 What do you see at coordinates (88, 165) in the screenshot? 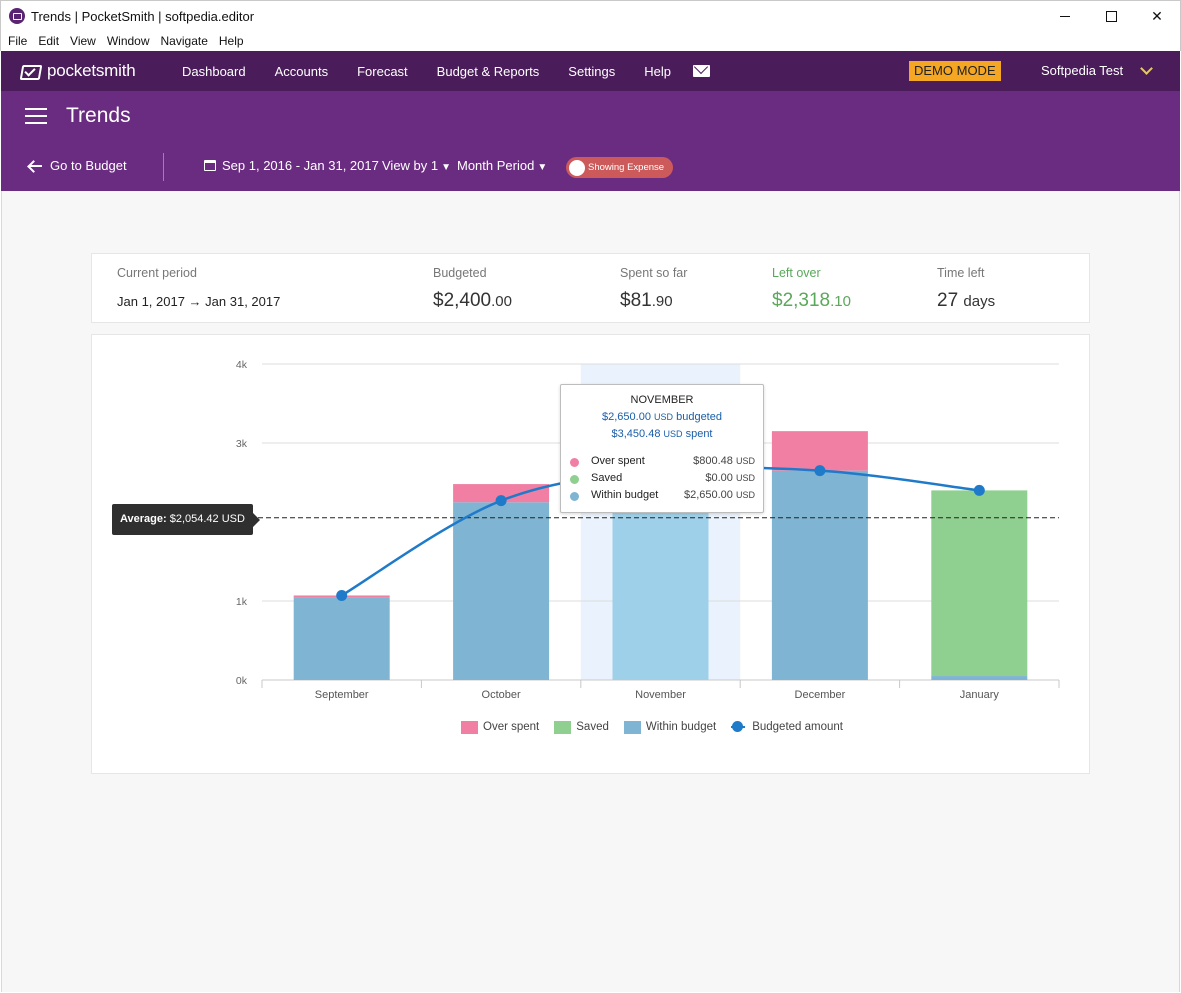
I see `go-to-budget-label: Go to Budget` at bounding box center [88, 165].